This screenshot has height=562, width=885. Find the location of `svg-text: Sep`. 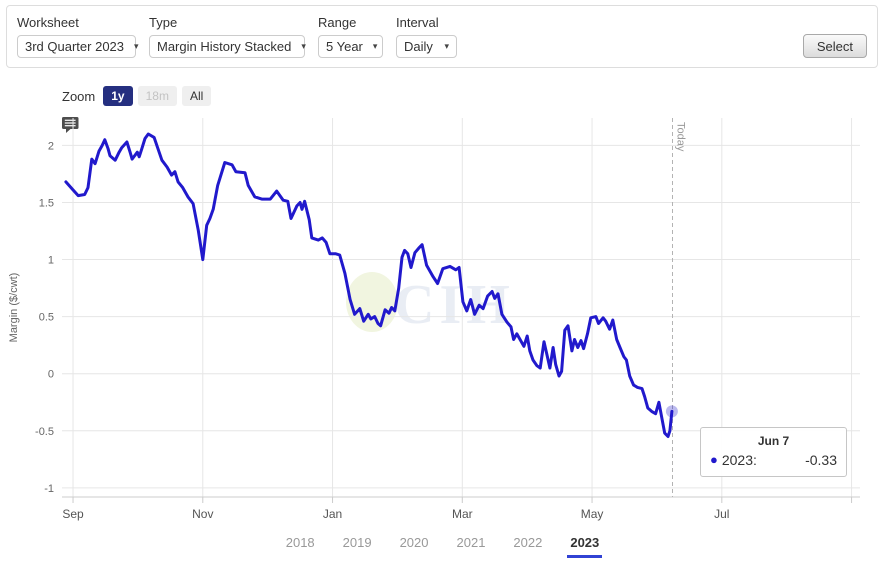

svg-text: Sep is located at coordinates (73, 514).